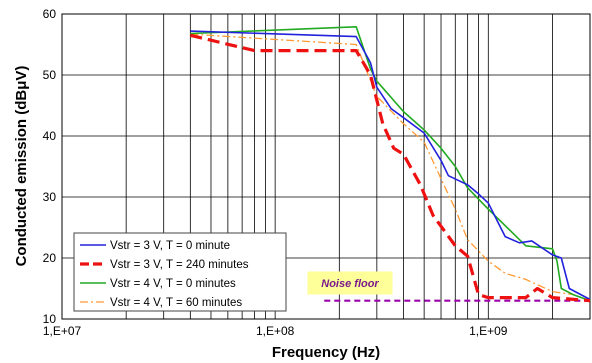  I want to click on x-tick-label: 1,E+07, so click(62, 331).